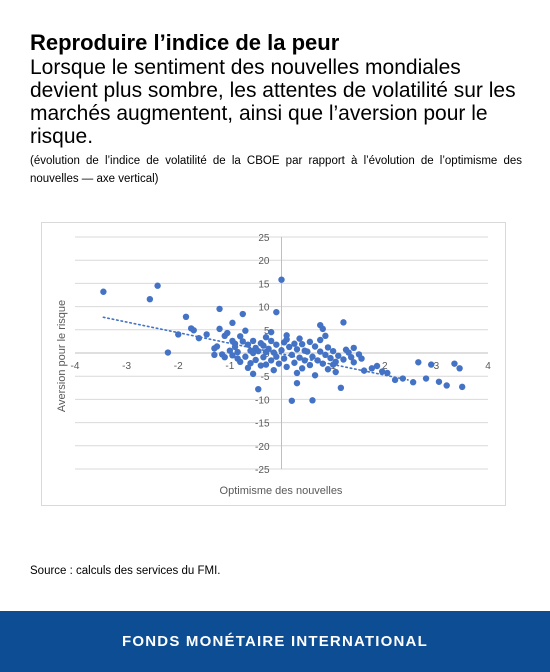  Describe the element at coordinates (264, 308) in the screenshot. I see `y-tick-label: 10` at that location.